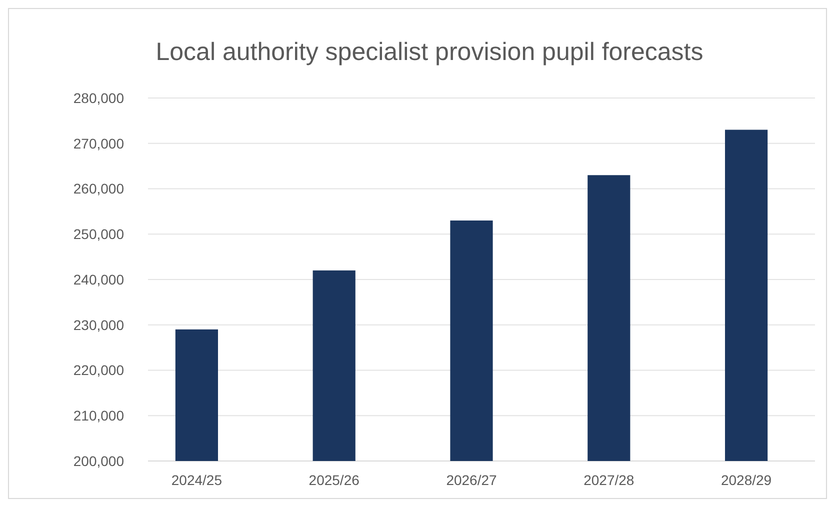 The height and width of the screenshot is (507, 835). I want to click on chart-title: Local authority specialist provision pupil forecasts, so click(430, 52).